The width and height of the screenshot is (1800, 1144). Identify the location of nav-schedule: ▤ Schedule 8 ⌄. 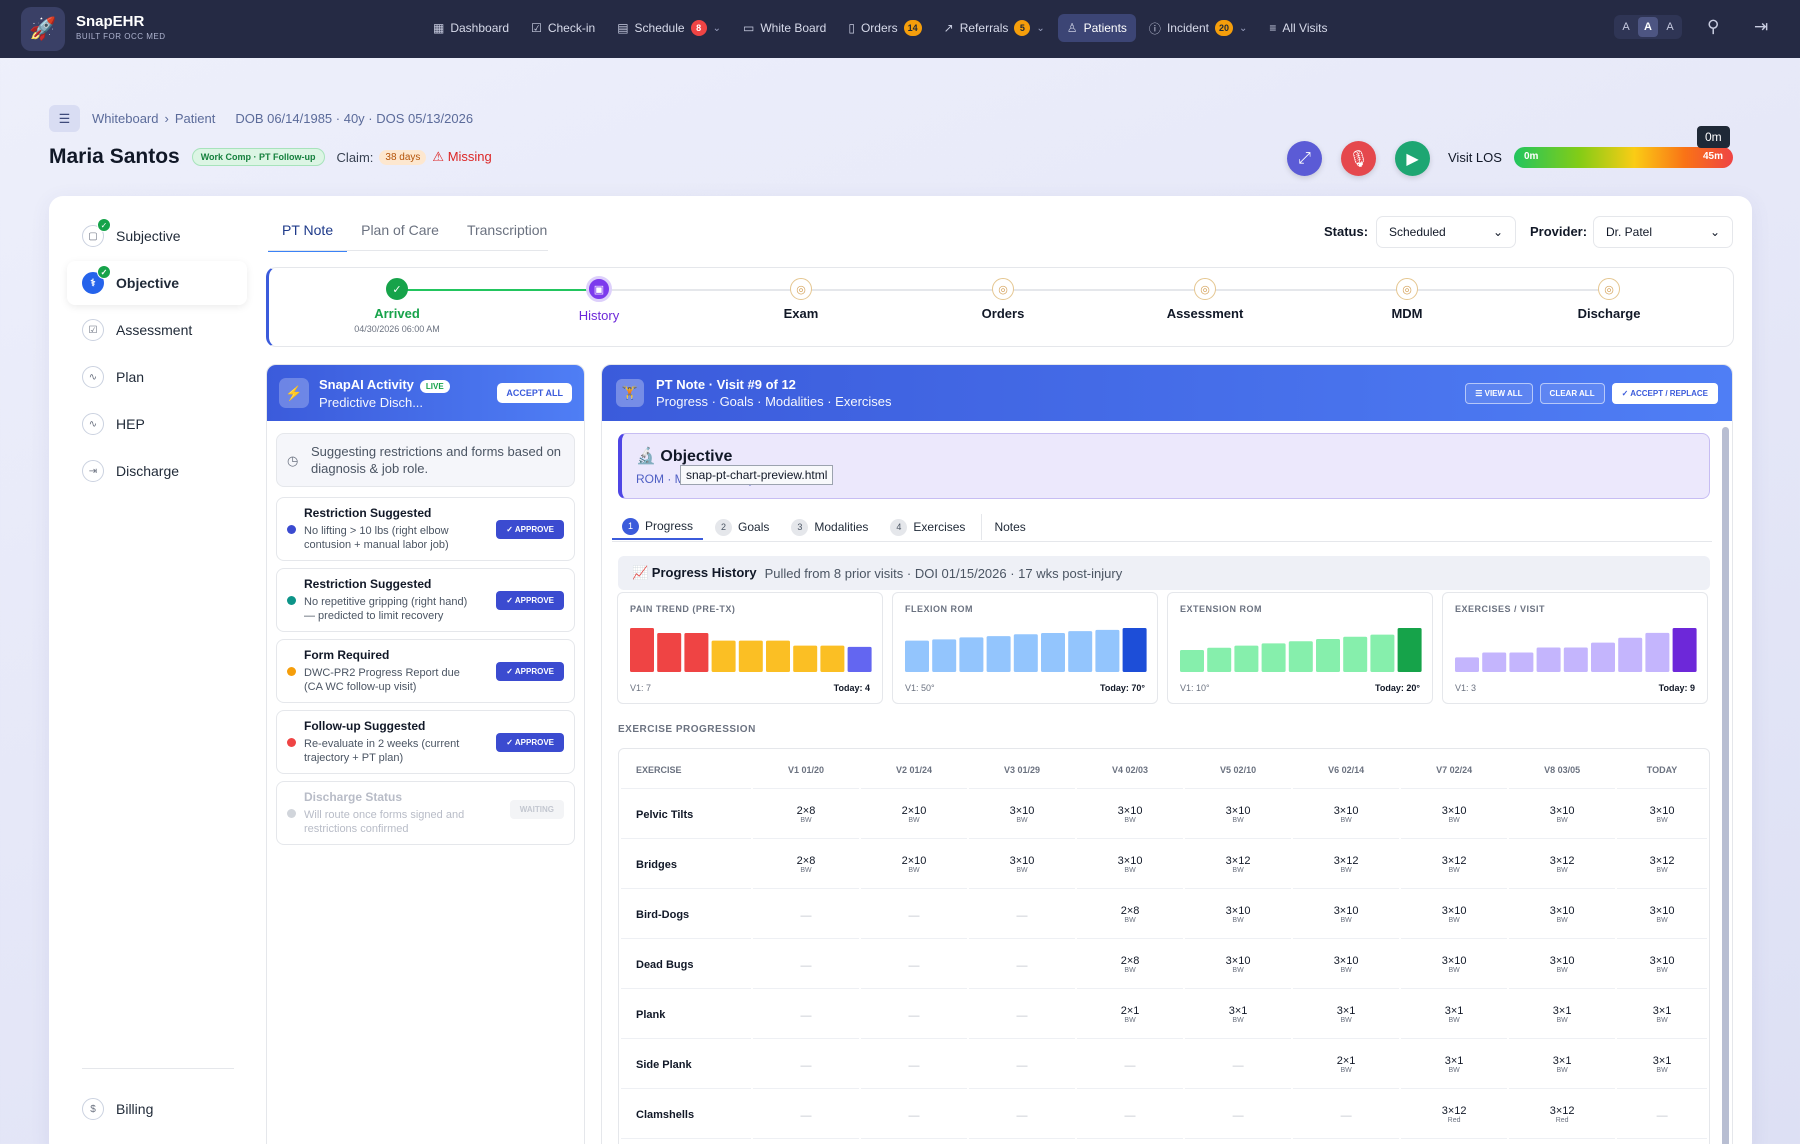
(669, 28).